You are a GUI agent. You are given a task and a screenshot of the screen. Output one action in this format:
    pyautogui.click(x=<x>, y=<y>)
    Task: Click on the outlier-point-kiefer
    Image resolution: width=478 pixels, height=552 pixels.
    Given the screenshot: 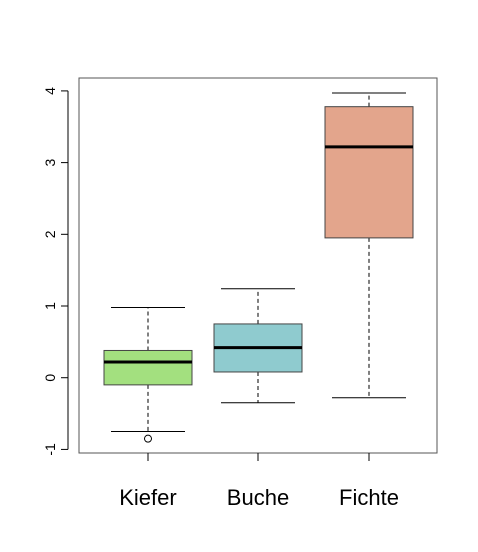 What is the action you would take?
    pyautogui.click(x=148, y=438)
    